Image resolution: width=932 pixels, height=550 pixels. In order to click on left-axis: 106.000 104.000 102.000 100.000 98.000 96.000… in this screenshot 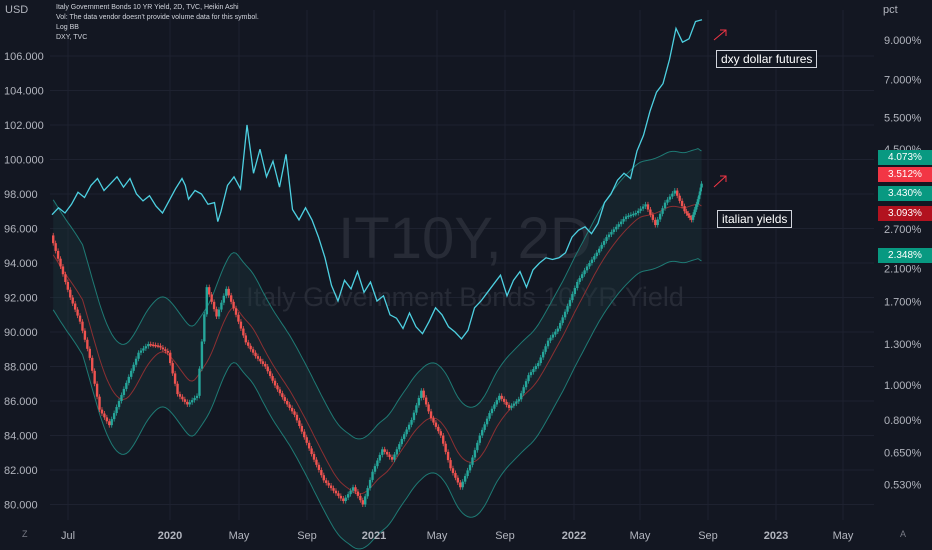, I will do `click(24, 281)`.